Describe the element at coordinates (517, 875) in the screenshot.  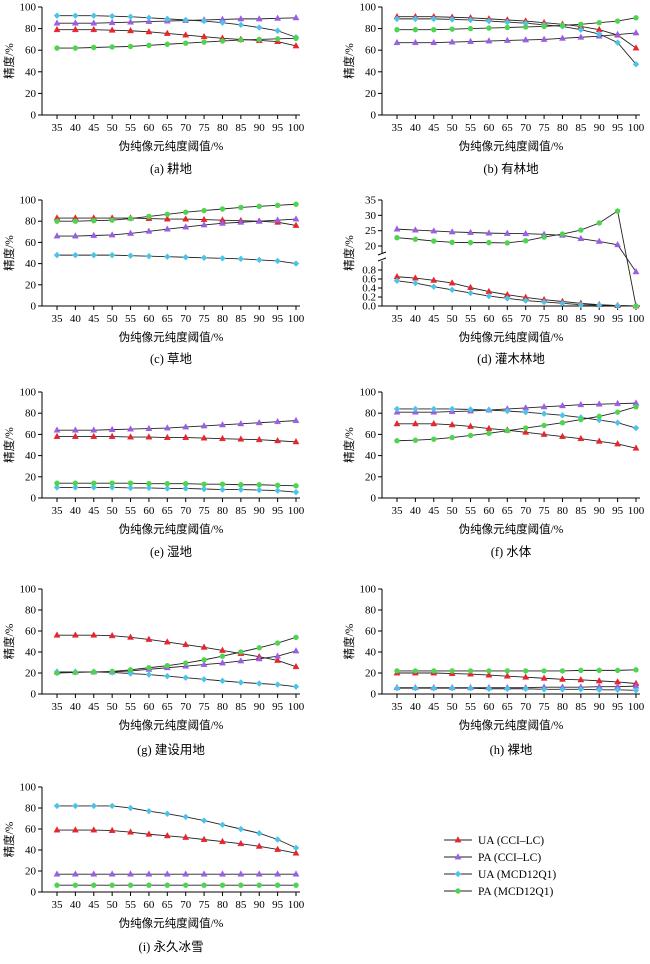
I see `legend-label: UA (MCD12Q1)` at that location.